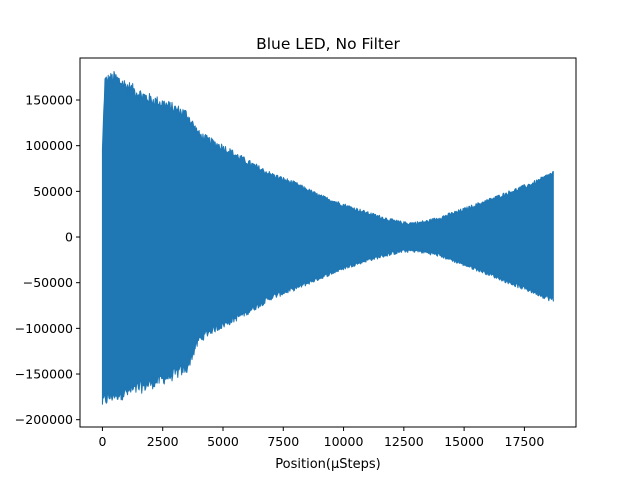 The width and height of the screenshot is (640, 480). Describe the element at coordinates (223, 441) in the screenshot. I see `x-tick-label: 5000` at that location.